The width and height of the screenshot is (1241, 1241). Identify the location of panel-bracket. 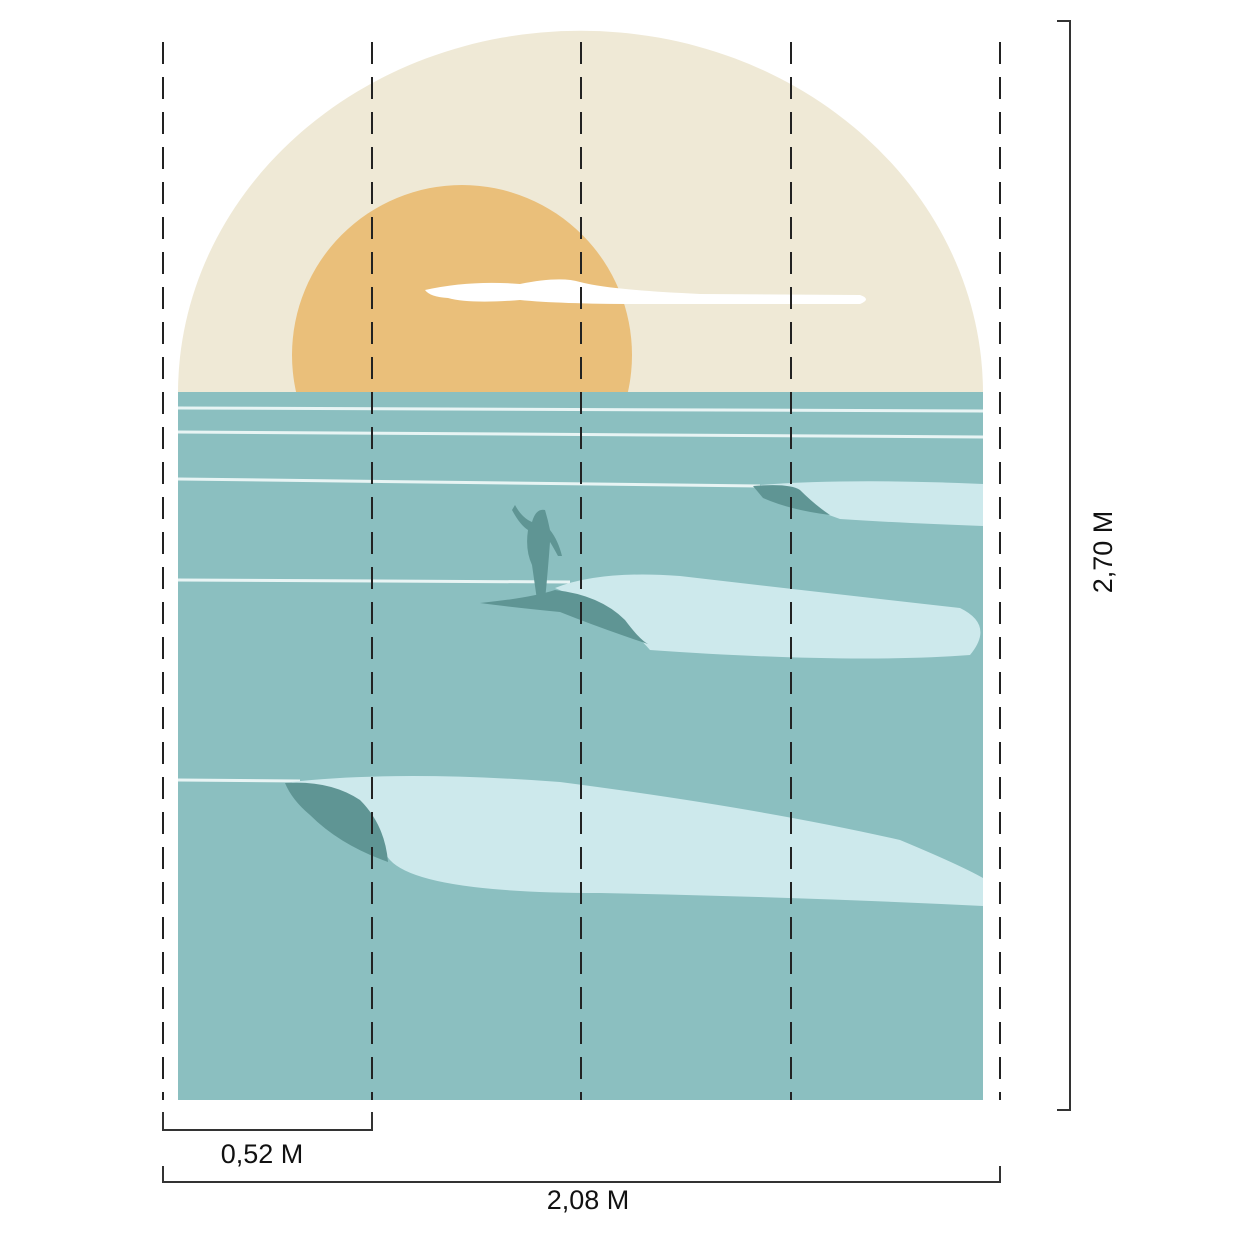
(267, 1121).